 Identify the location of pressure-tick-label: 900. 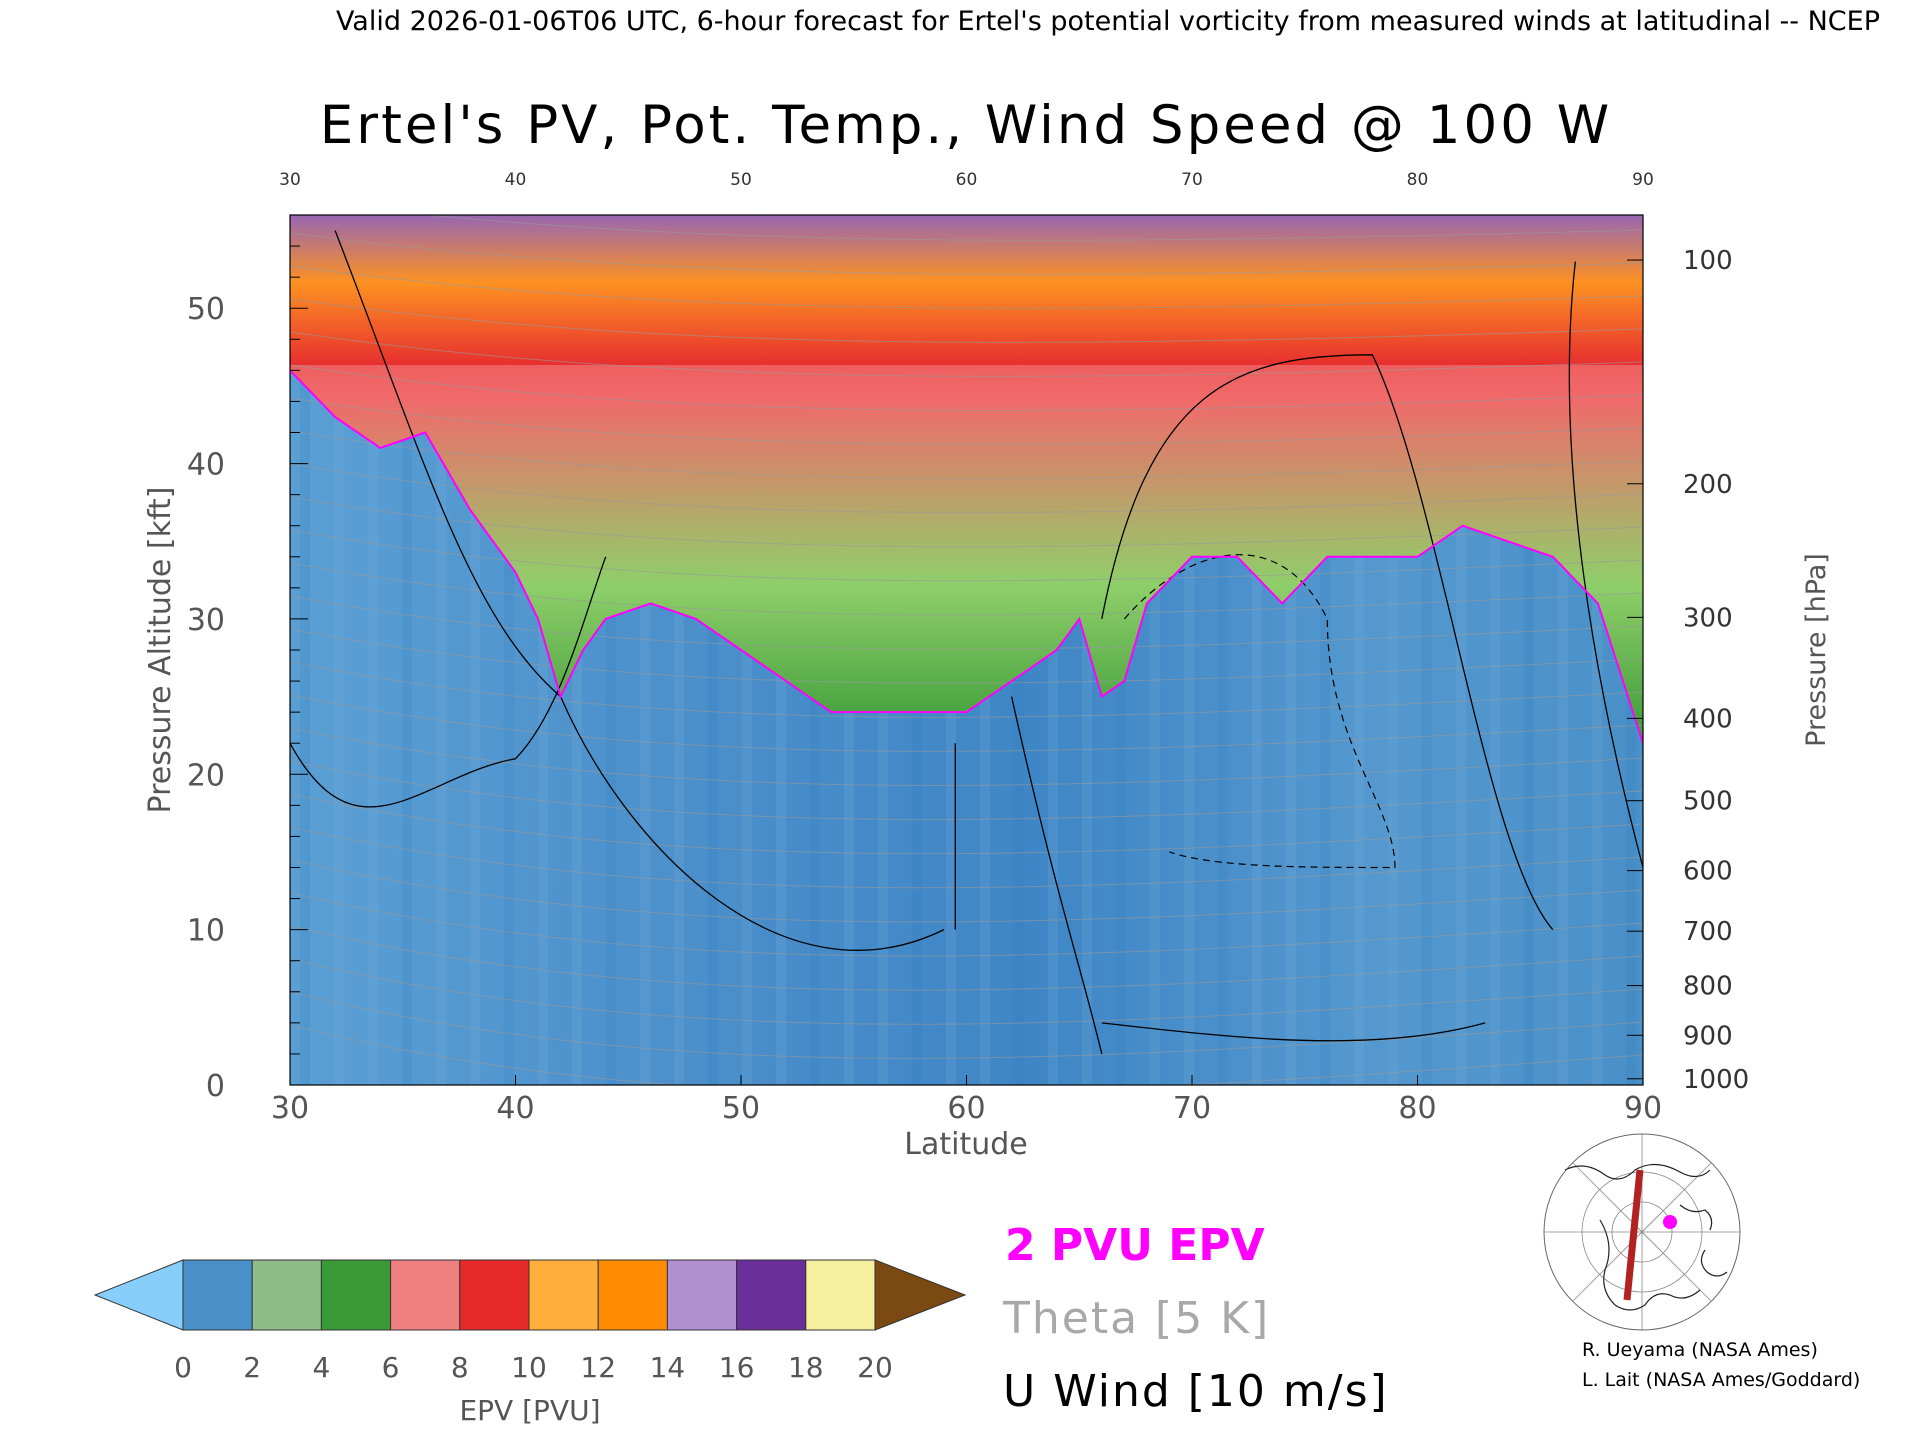
(1708, 1036).